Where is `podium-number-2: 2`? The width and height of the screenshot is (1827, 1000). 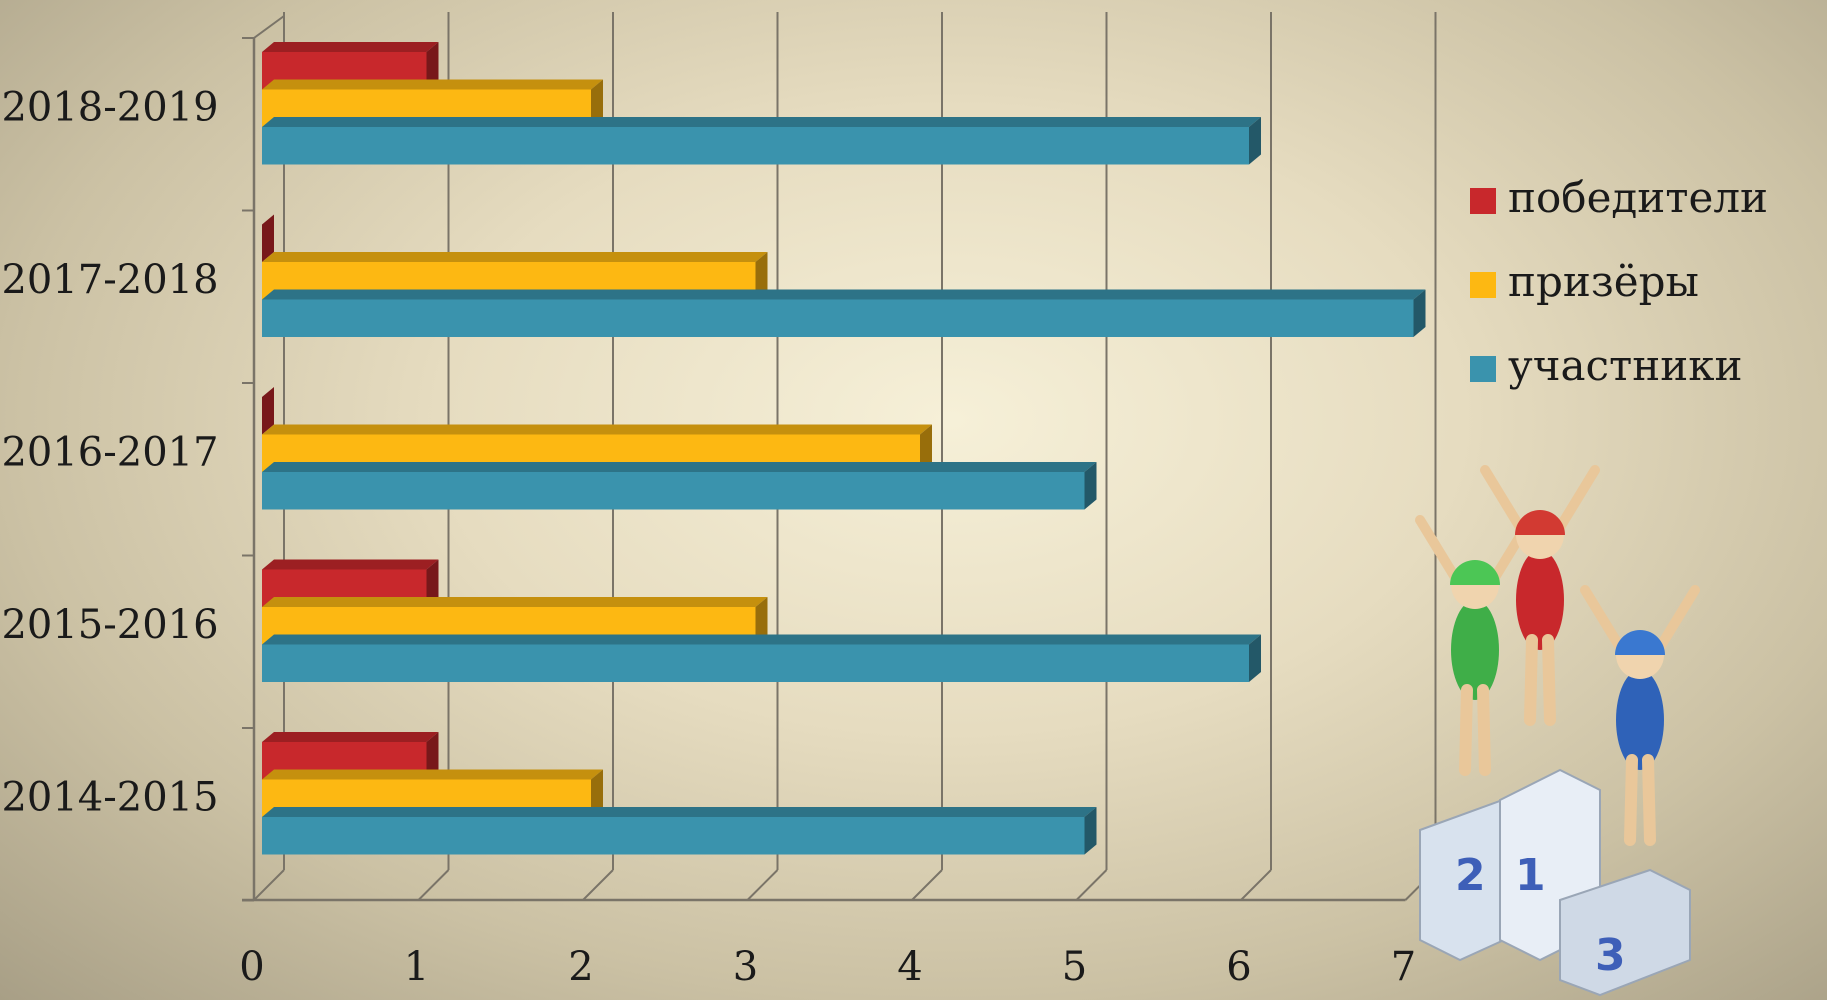 podium-number-2: 2 is located at coordinates (1470, 875).